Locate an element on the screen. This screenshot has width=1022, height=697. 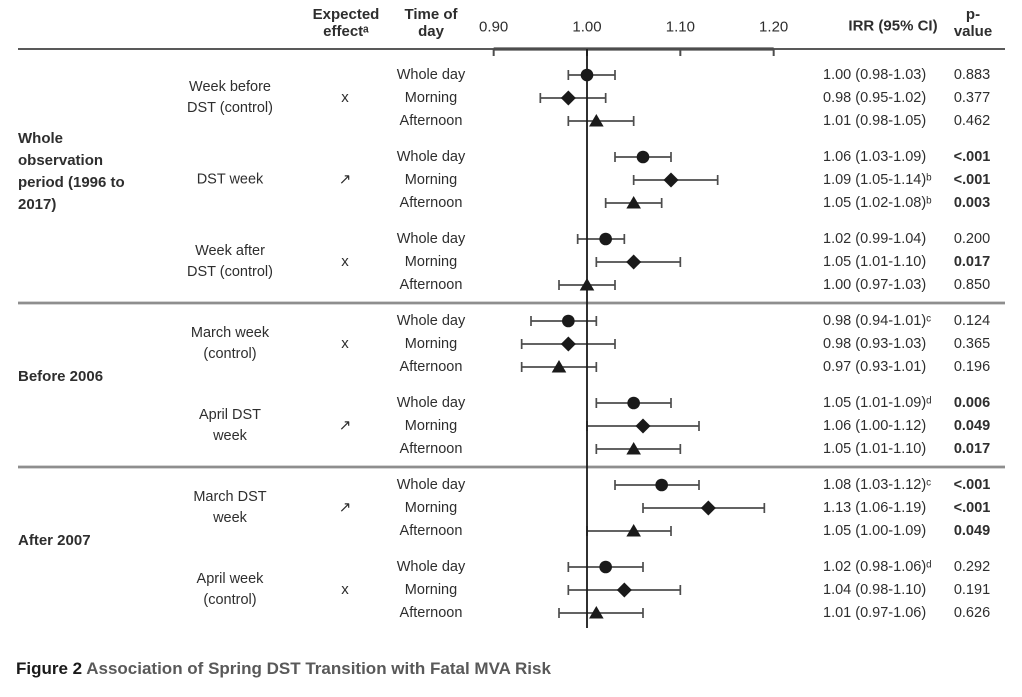
p-value: 0.017 is located at coordinates (972, 262).